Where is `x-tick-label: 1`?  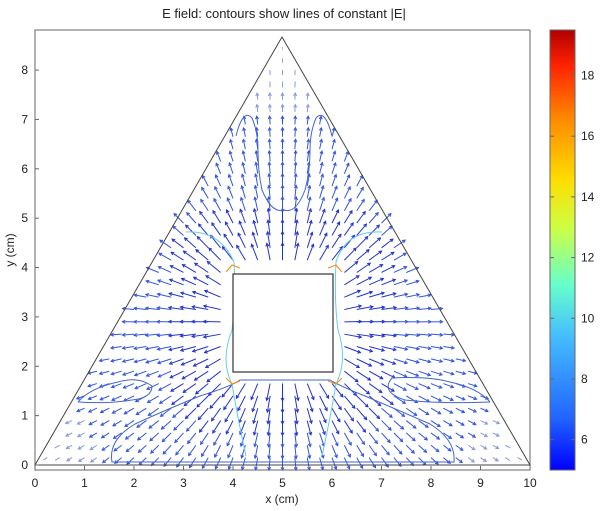 x-tick-label: 1 is located at coordinates (84, 483).